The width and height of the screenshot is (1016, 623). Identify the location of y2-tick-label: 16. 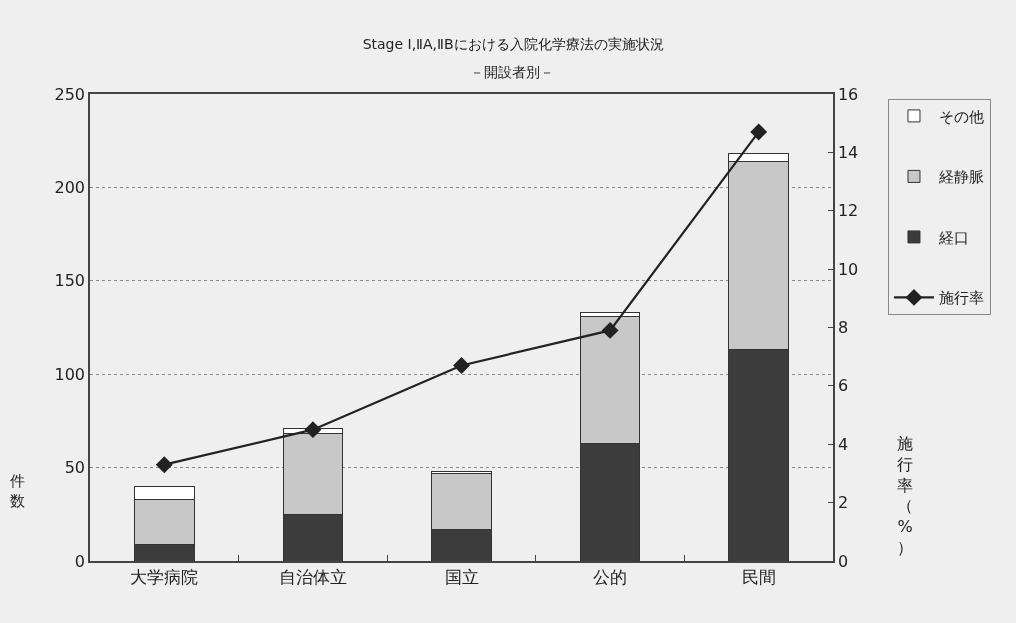
(848, 94).